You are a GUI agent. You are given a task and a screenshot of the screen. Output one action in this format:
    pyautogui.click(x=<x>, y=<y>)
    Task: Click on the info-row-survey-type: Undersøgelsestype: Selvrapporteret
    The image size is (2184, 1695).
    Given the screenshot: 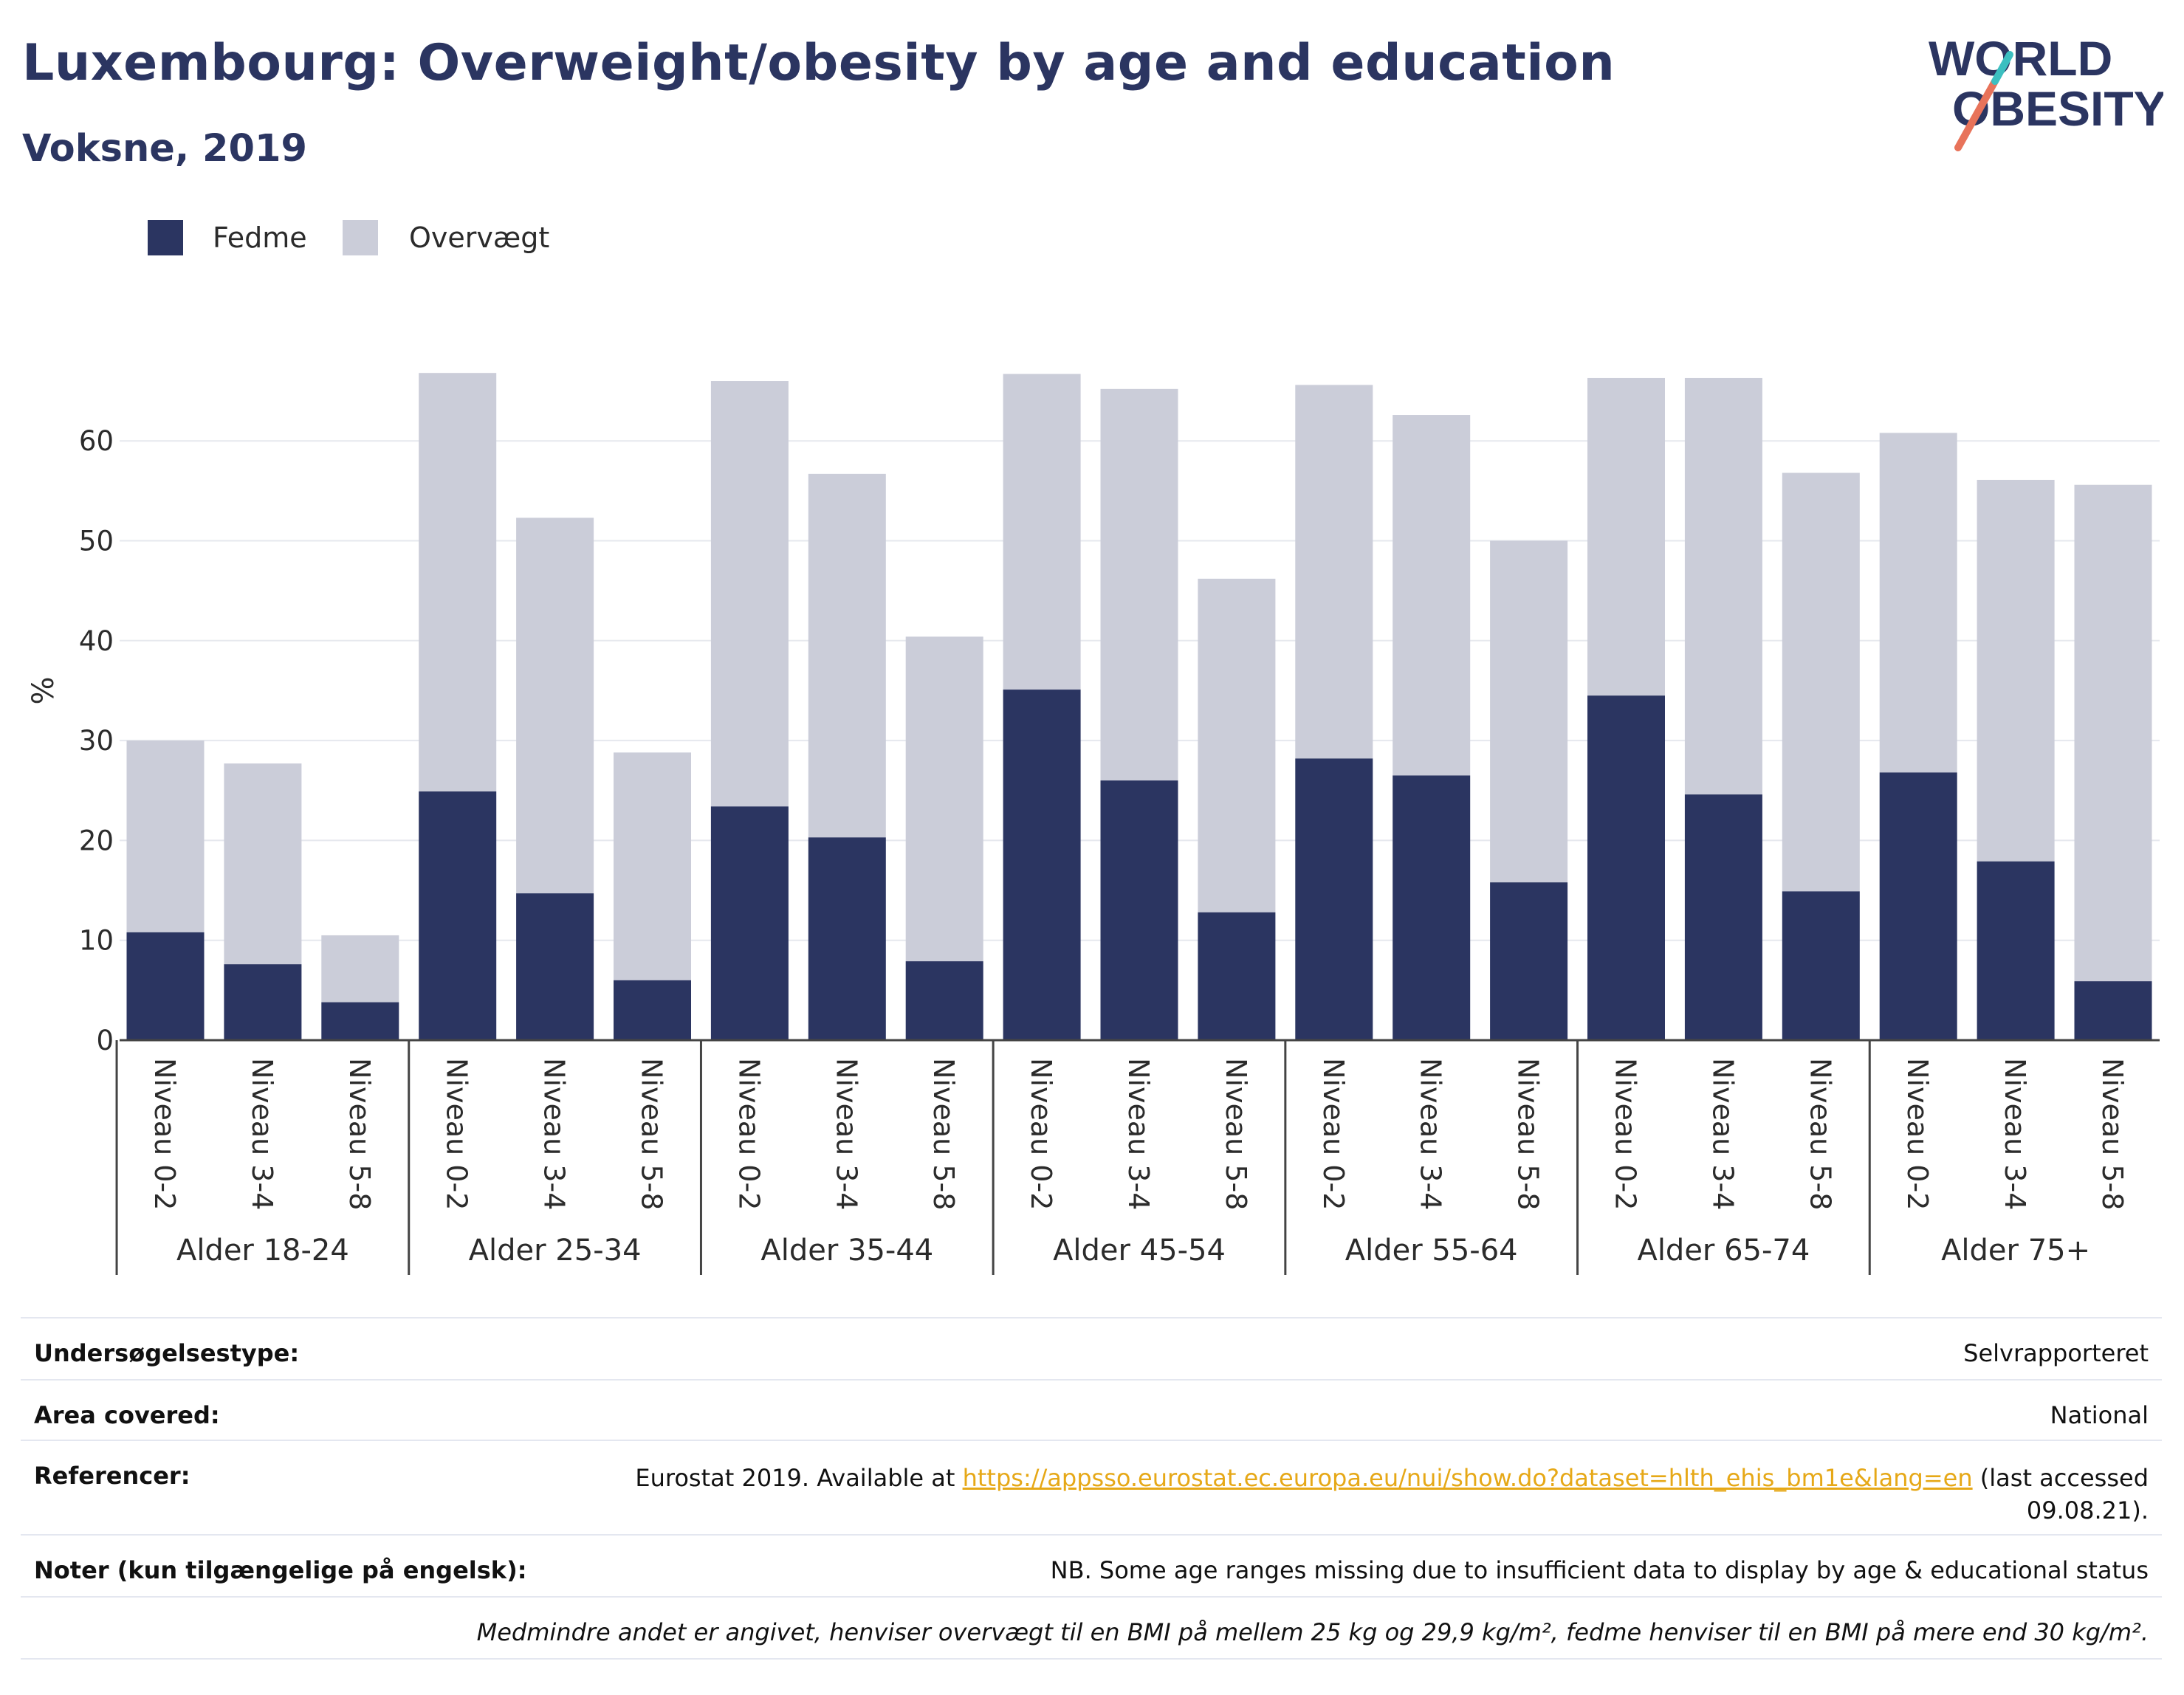 What is the action you would take?
    pyautogui.click(x=1092, y=1348)
    